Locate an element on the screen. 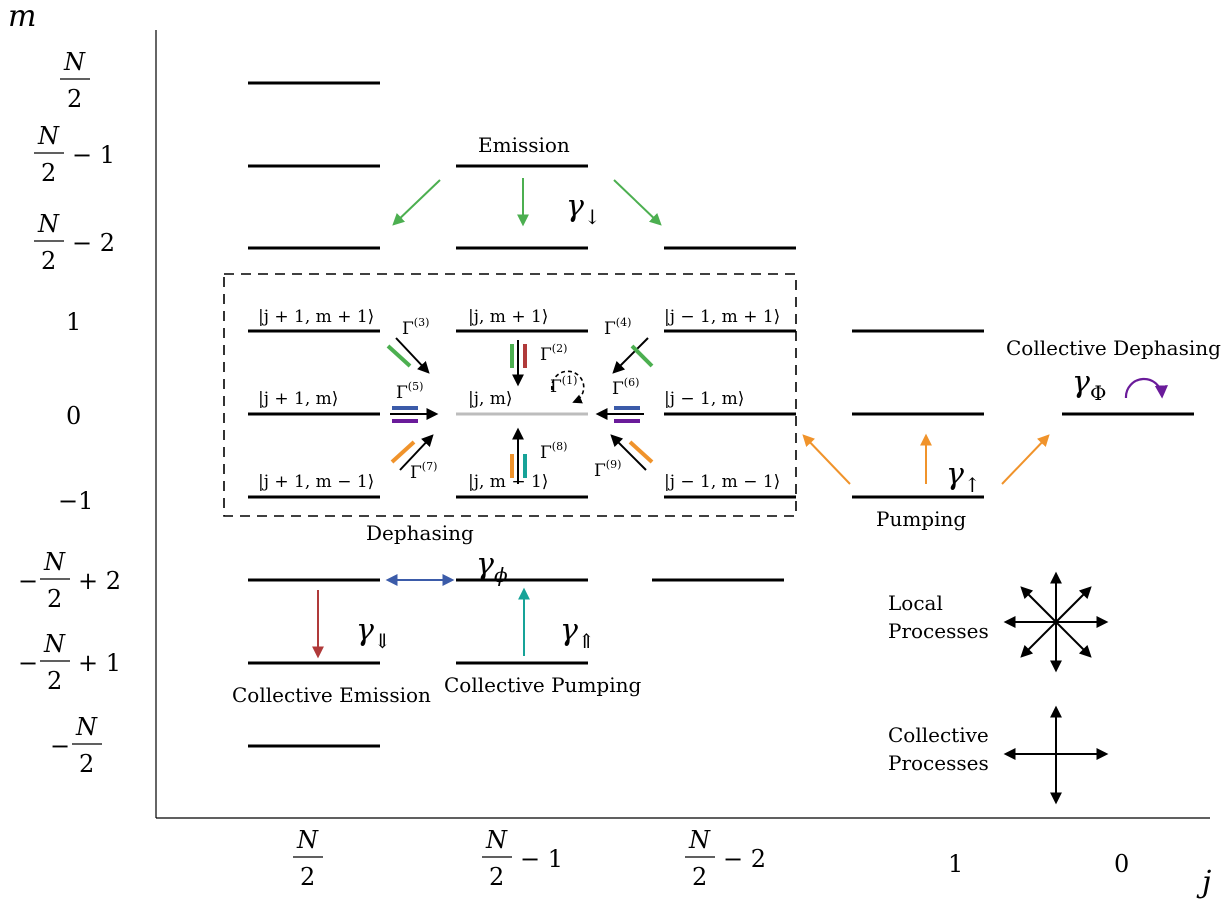 This screenshot has width=1226, height=900. gamma-8-label: Γ(8) is located at coordinates (553, 451).